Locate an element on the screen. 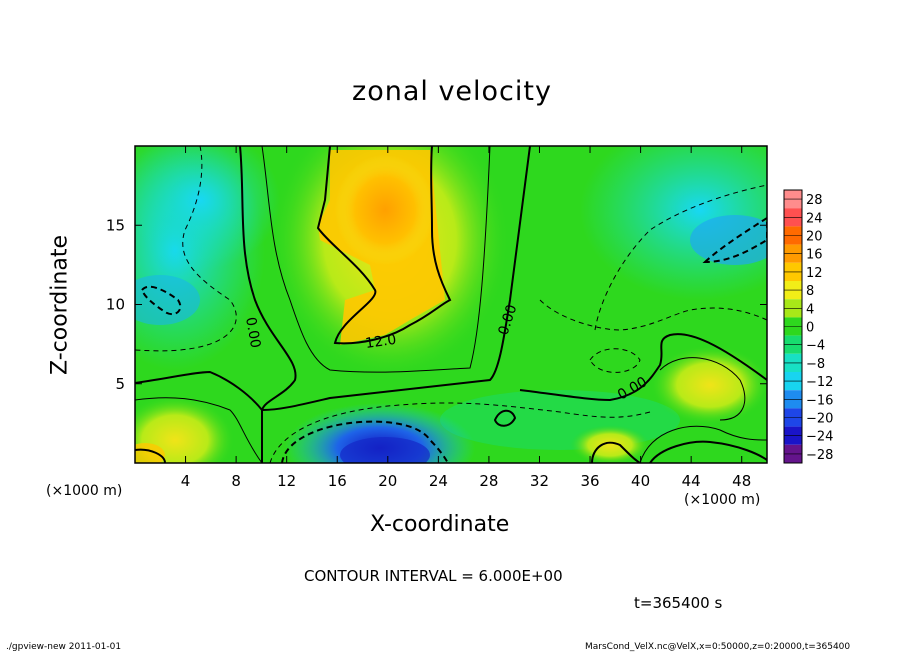  colorbar: 28 24 20 16 12 8 4 0 −4 −8 −12 −16 −20 −24 −28 is located at coordinates (808, 326).